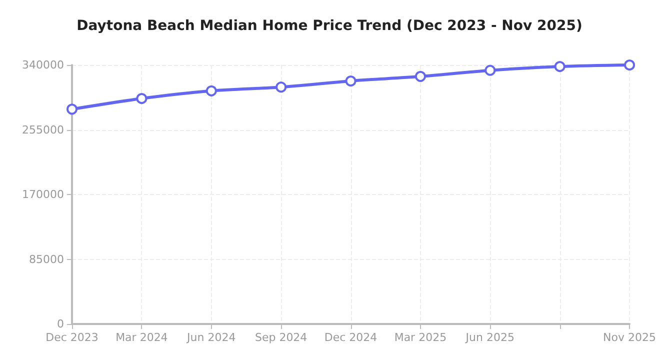 This screenshot has height=359, width=659. Describe the element at coordinates (211, 337) in the screenshot. I see `x-tick-label: Jun 2024` at that location.